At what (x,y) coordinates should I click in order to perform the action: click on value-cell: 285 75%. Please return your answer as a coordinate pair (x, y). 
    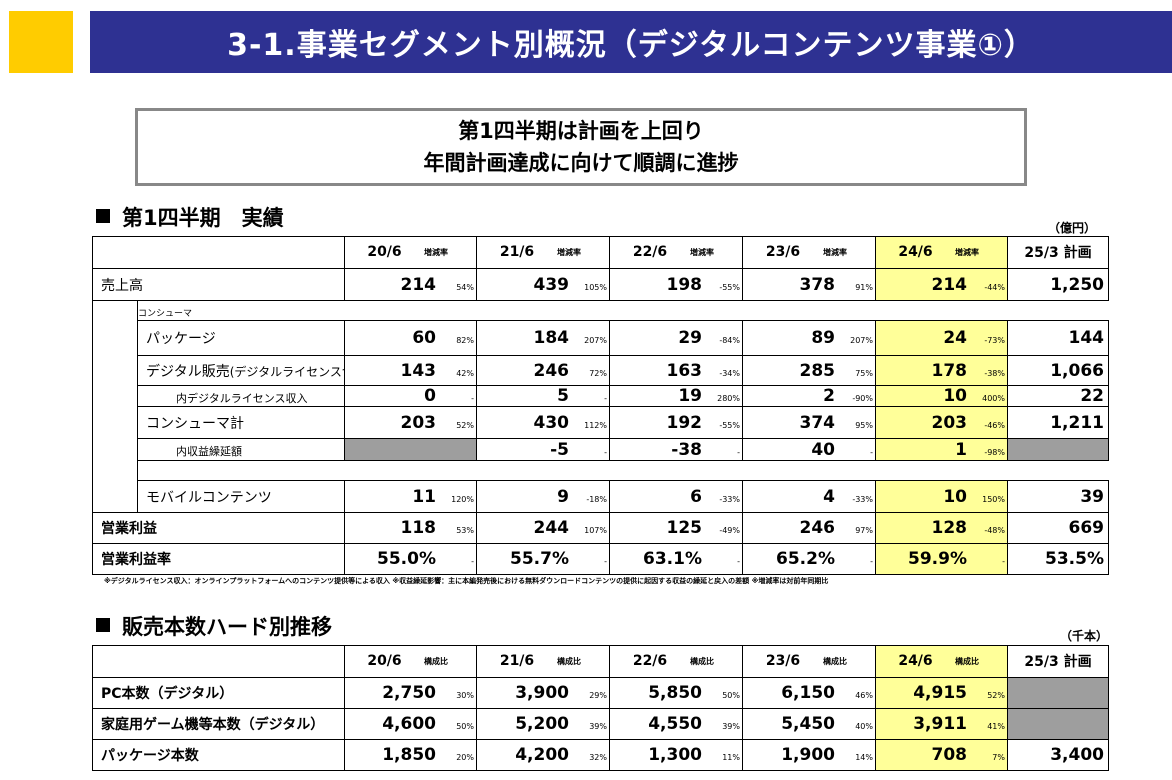
    Looking at the image, I should click on (809, 370).